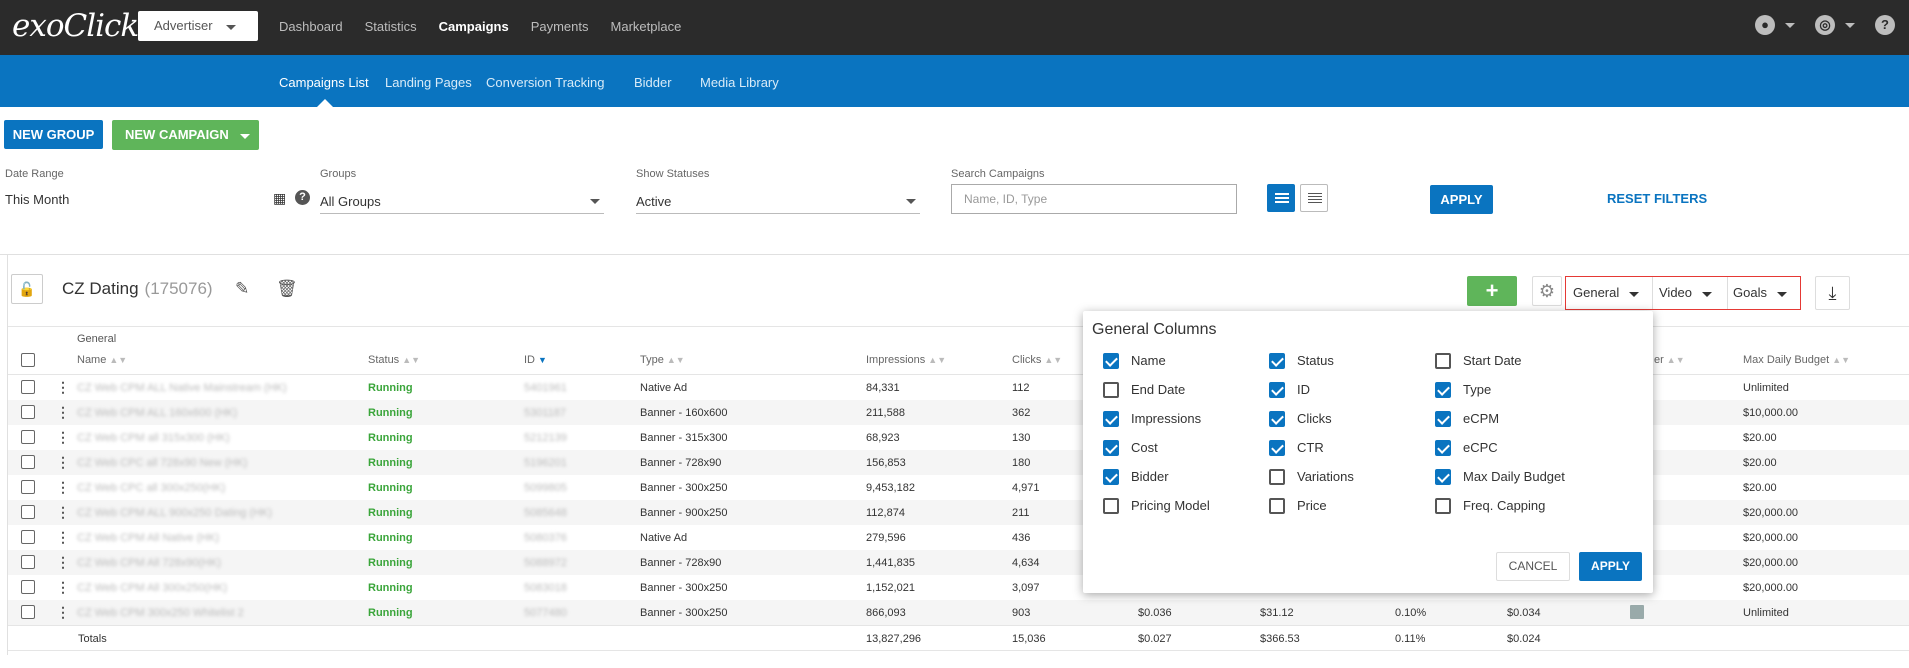 The width and height of the screenshot is (1909, 668). Describe the element at coordinates (1686, 292) in the screenshot. I see `column-group-video: Video` at that location.